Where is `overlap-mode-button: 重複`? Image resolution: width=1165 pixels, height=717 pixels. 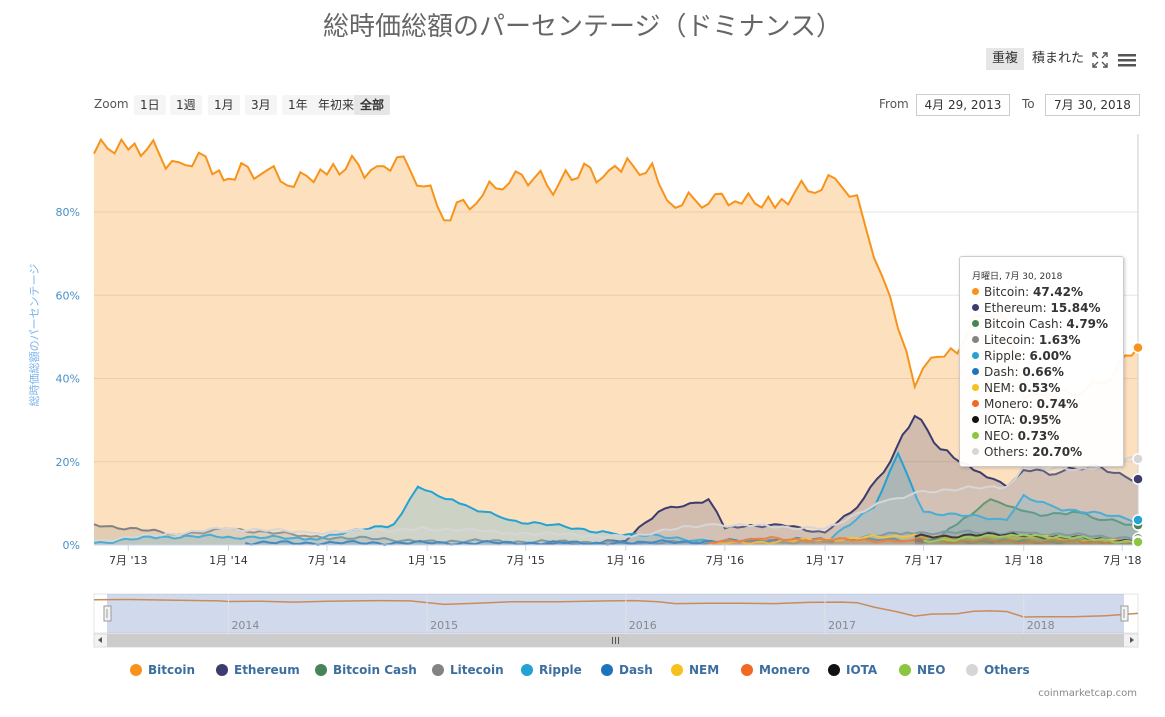 overlap-mode-button: 重複 is located at coordinates (1005, 59).